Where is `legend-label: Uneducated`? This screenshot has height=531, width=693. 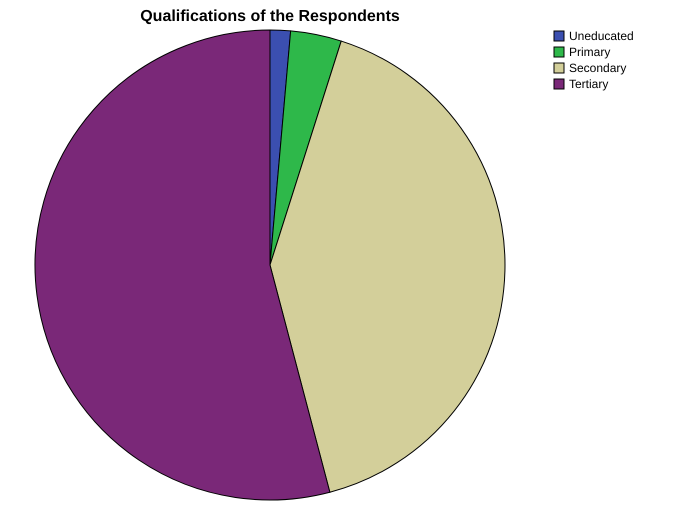 legend-label: Uneducated is located at coordinates (601, 36).